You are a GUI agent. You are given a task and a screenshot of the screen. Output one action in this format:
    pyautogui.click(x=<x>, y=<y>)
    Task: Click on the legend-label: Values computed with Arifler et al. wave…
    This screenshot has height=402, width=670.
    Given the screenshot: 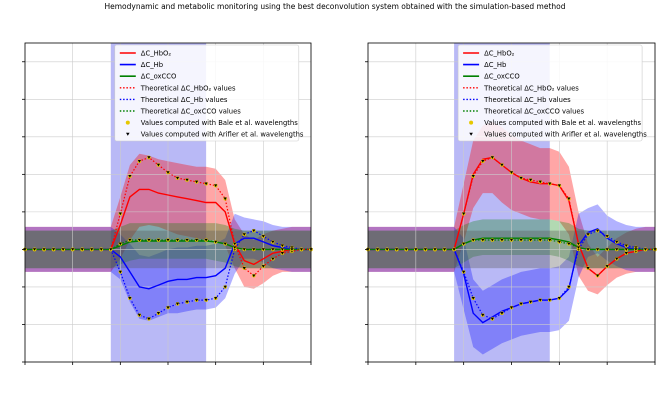 What is the action you would take?
    pyautogui.click(x=222, y=135)
    